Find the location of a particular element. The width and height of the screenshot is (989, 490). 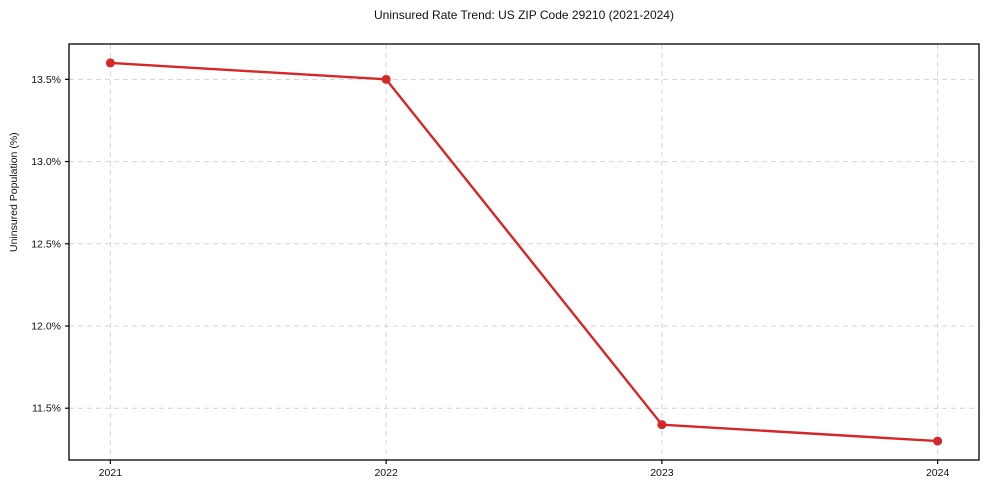

x-tick-label: 2024 is located at coordinates (938, 473).